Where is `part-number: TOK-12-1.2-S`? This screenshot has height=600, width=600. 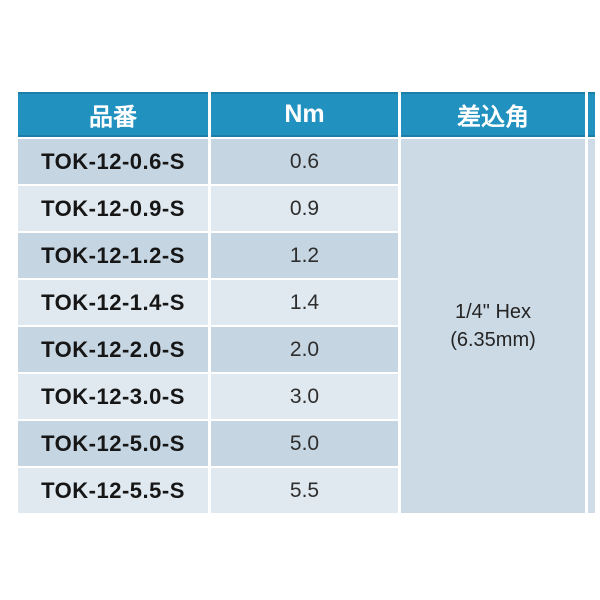
part-number: TOK-12-1.2-S is located at coordinates (113, 255).